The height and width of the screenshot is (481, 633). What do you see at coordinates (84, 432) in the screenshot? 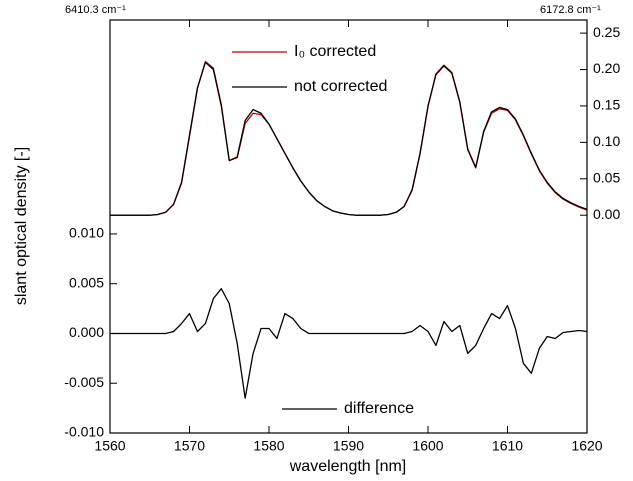
I see `y-tick-label: -0.010` at bounding box center [84, 432].